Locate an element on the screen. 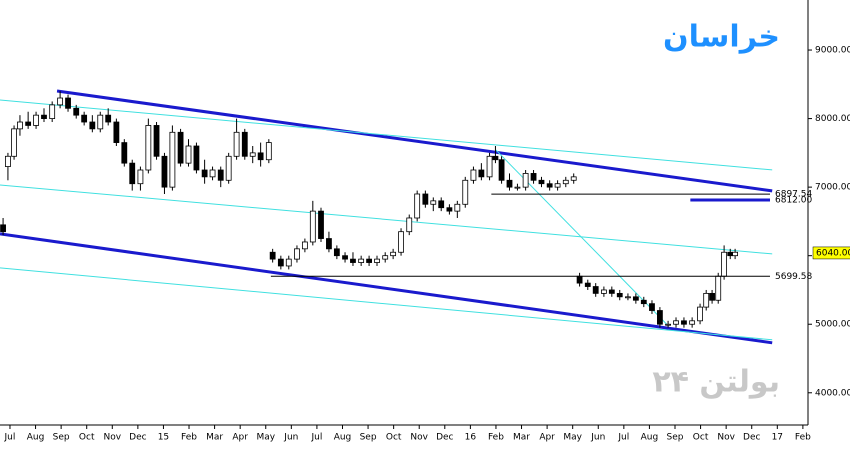 The image size is (850, 465). level-label-box is located at coordinates (831, 253).